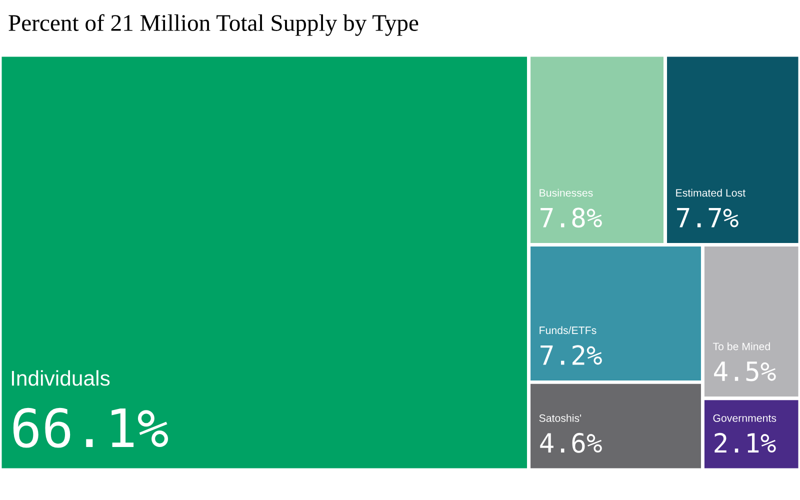 This screenshot has width=800, height=500. Describe the element at coordinates (707, 218) in the screenshot. I see `data-label: 7.7%` at that location.